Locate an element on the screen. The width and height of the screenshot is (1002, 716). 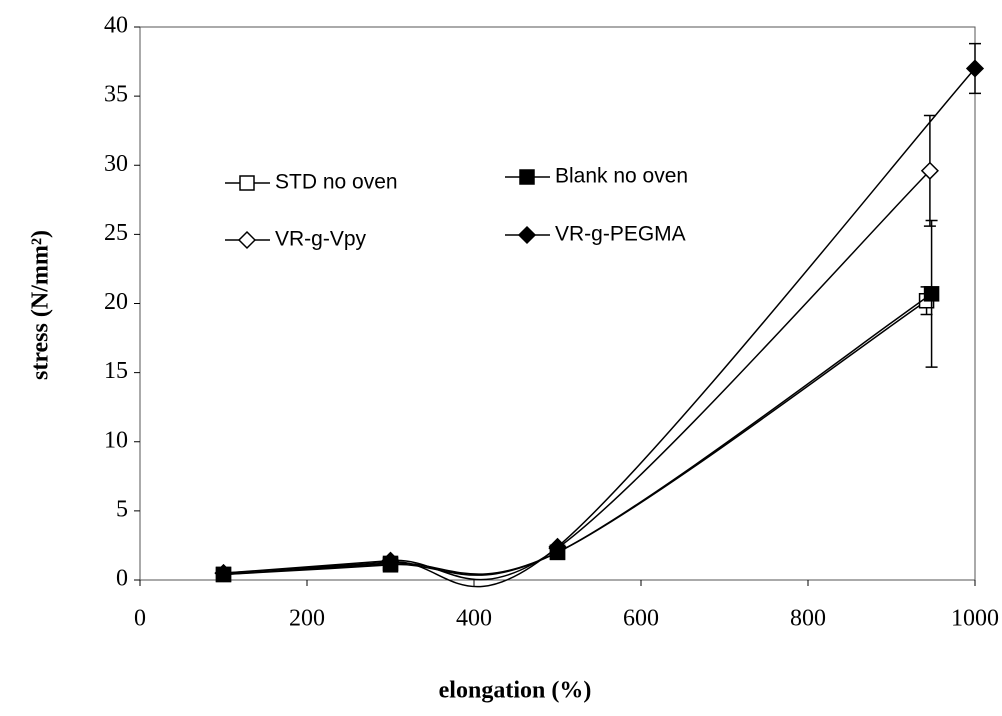
y-tick-label: 40 is located at coordinates (116, 26).